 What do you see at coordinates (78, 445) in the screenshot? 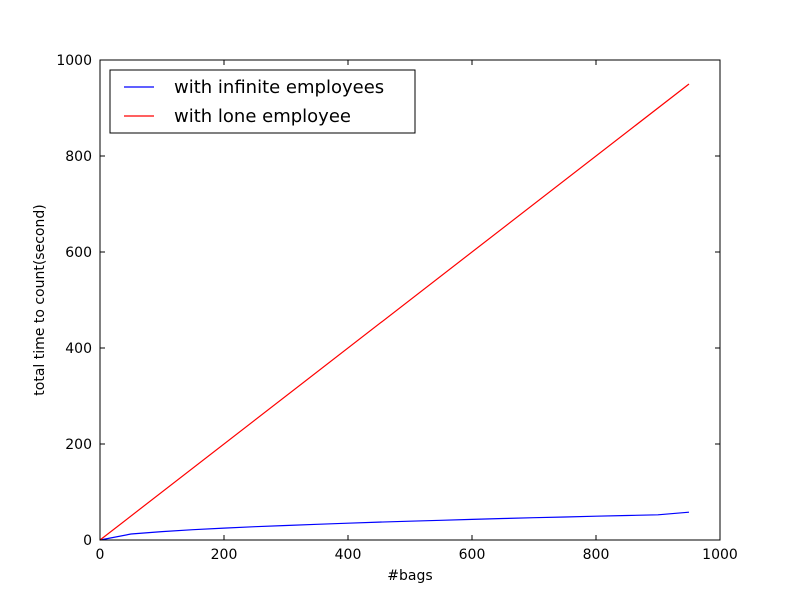
I see `y-tick-label: 200` at bounding box center [78, 445].